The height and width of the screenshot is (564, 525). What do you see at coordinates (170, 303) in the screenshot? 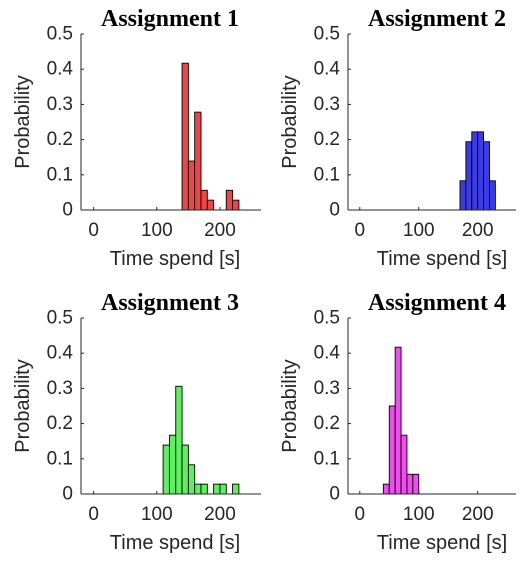
I see `chart-title: Assignment 3` at bounding box center [170, 303].